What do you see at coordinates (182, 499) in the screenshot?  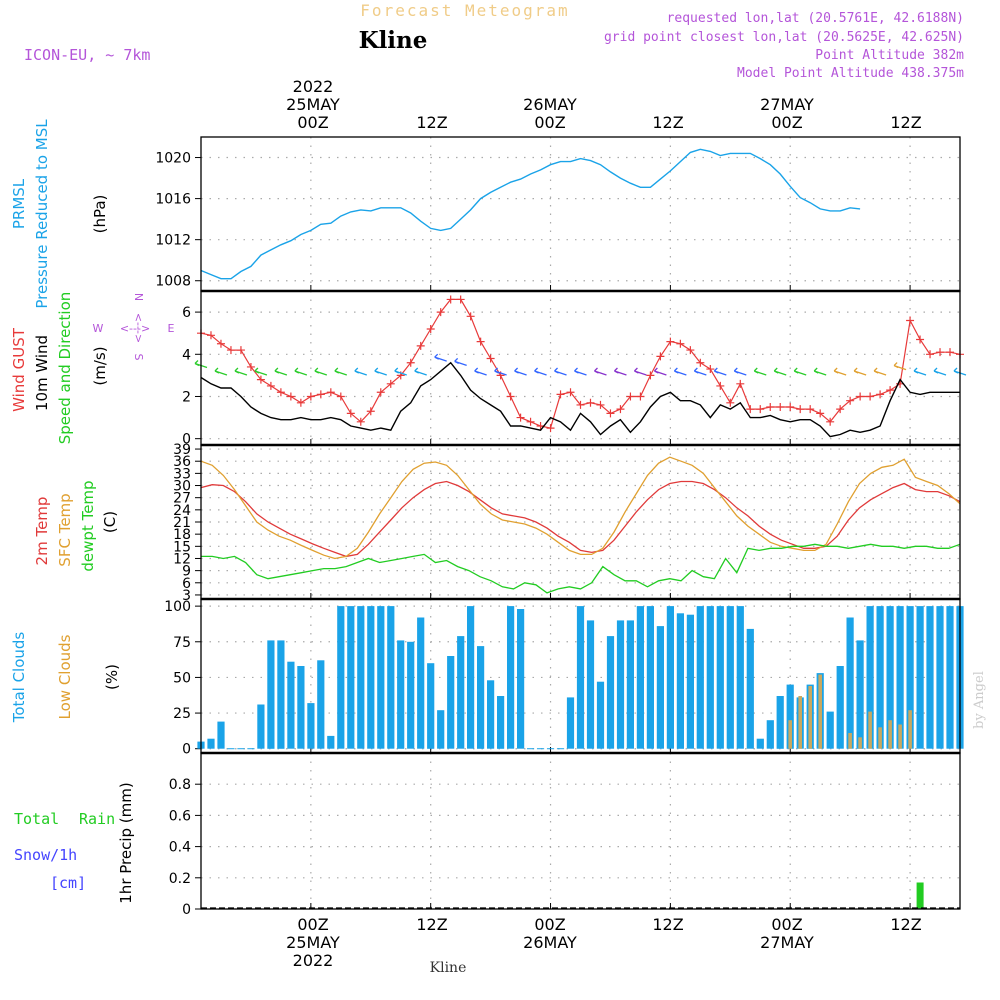 I see `temp-ytick-label: 27` at bounding box center [182, 499].